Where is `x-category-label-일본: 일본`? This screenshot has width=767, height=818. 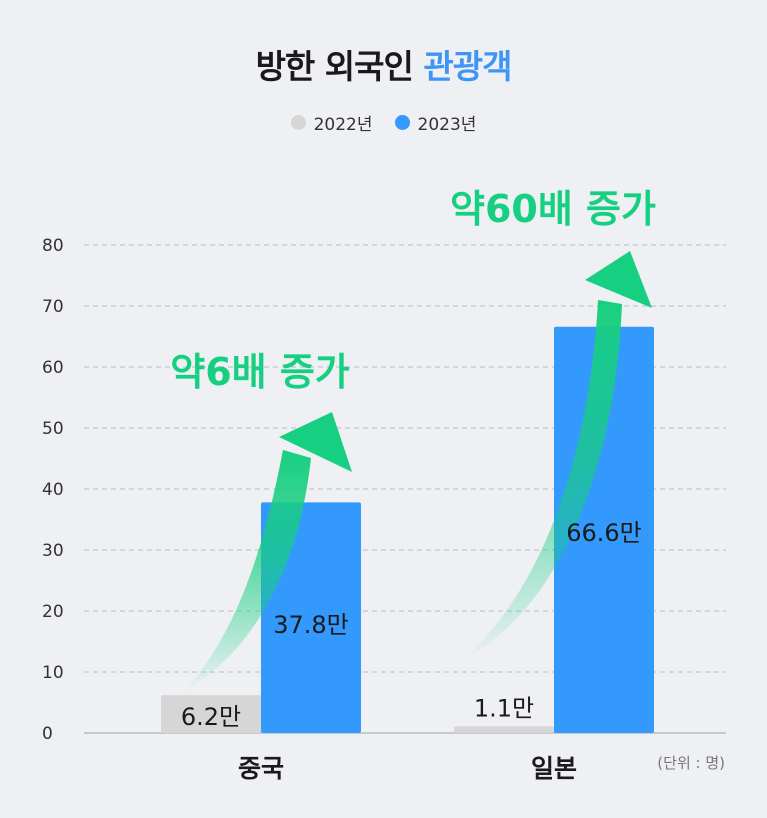
x-category-label-일본: 일본 is located at coordinates (554, 768).